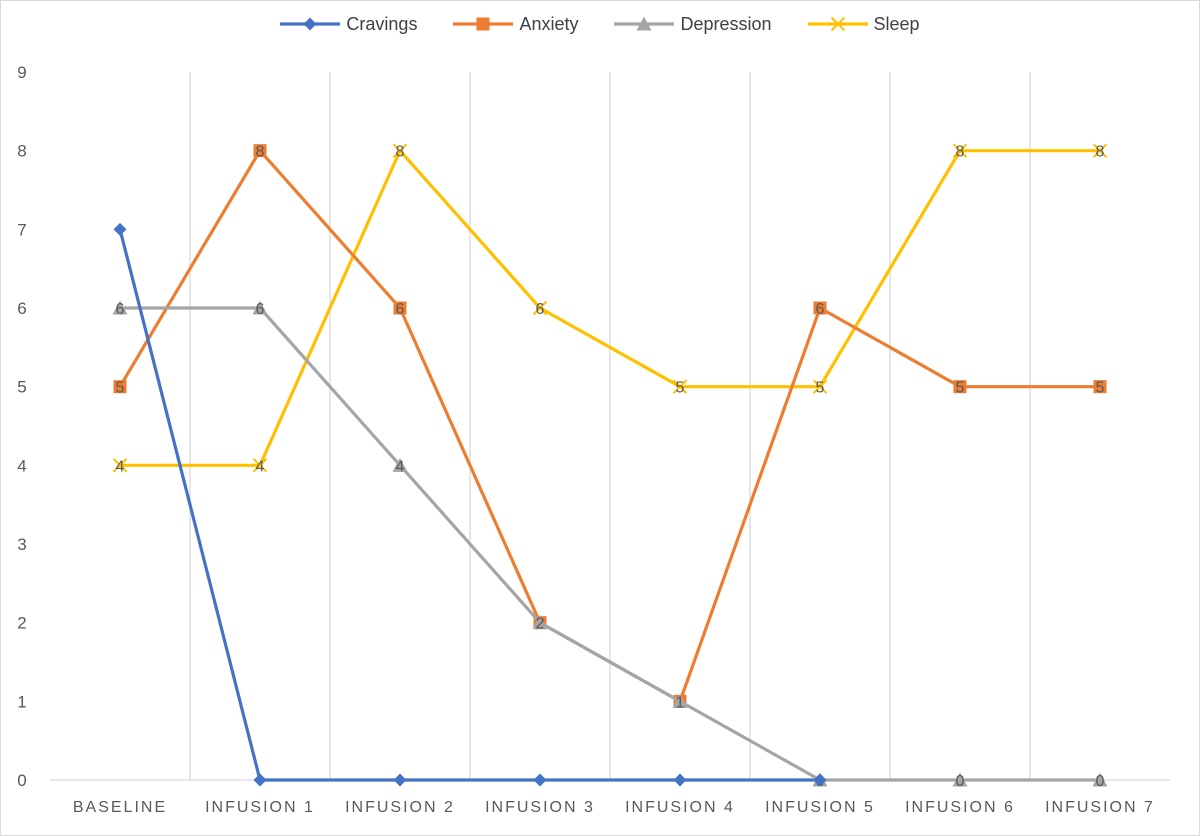  What do you see at coordinates (515, 24) in the screenshot?
I see `legend-item-anxiety: Anxiety` at bounding box center [515, 24].